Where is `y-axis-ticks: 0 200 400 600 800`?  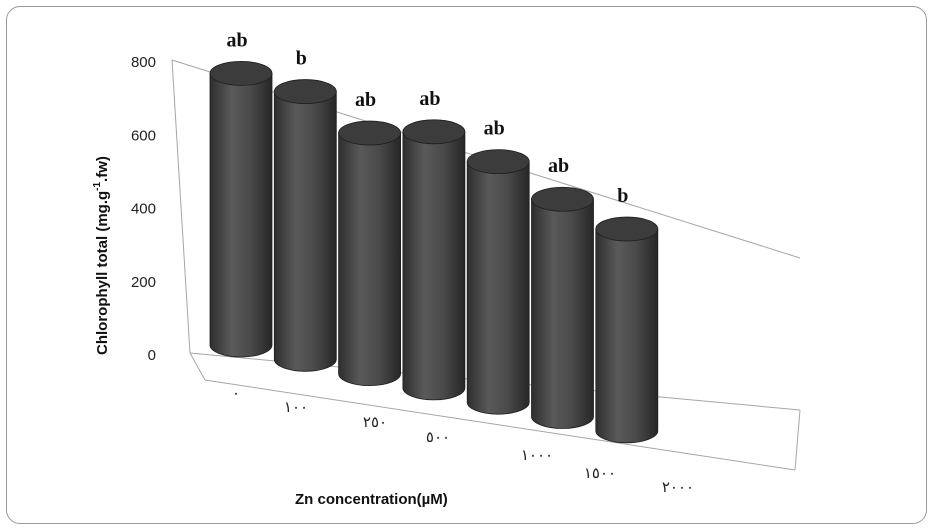
y-axis-ticks: 0 200 400 600 800 is located at coordinates (143, 209).